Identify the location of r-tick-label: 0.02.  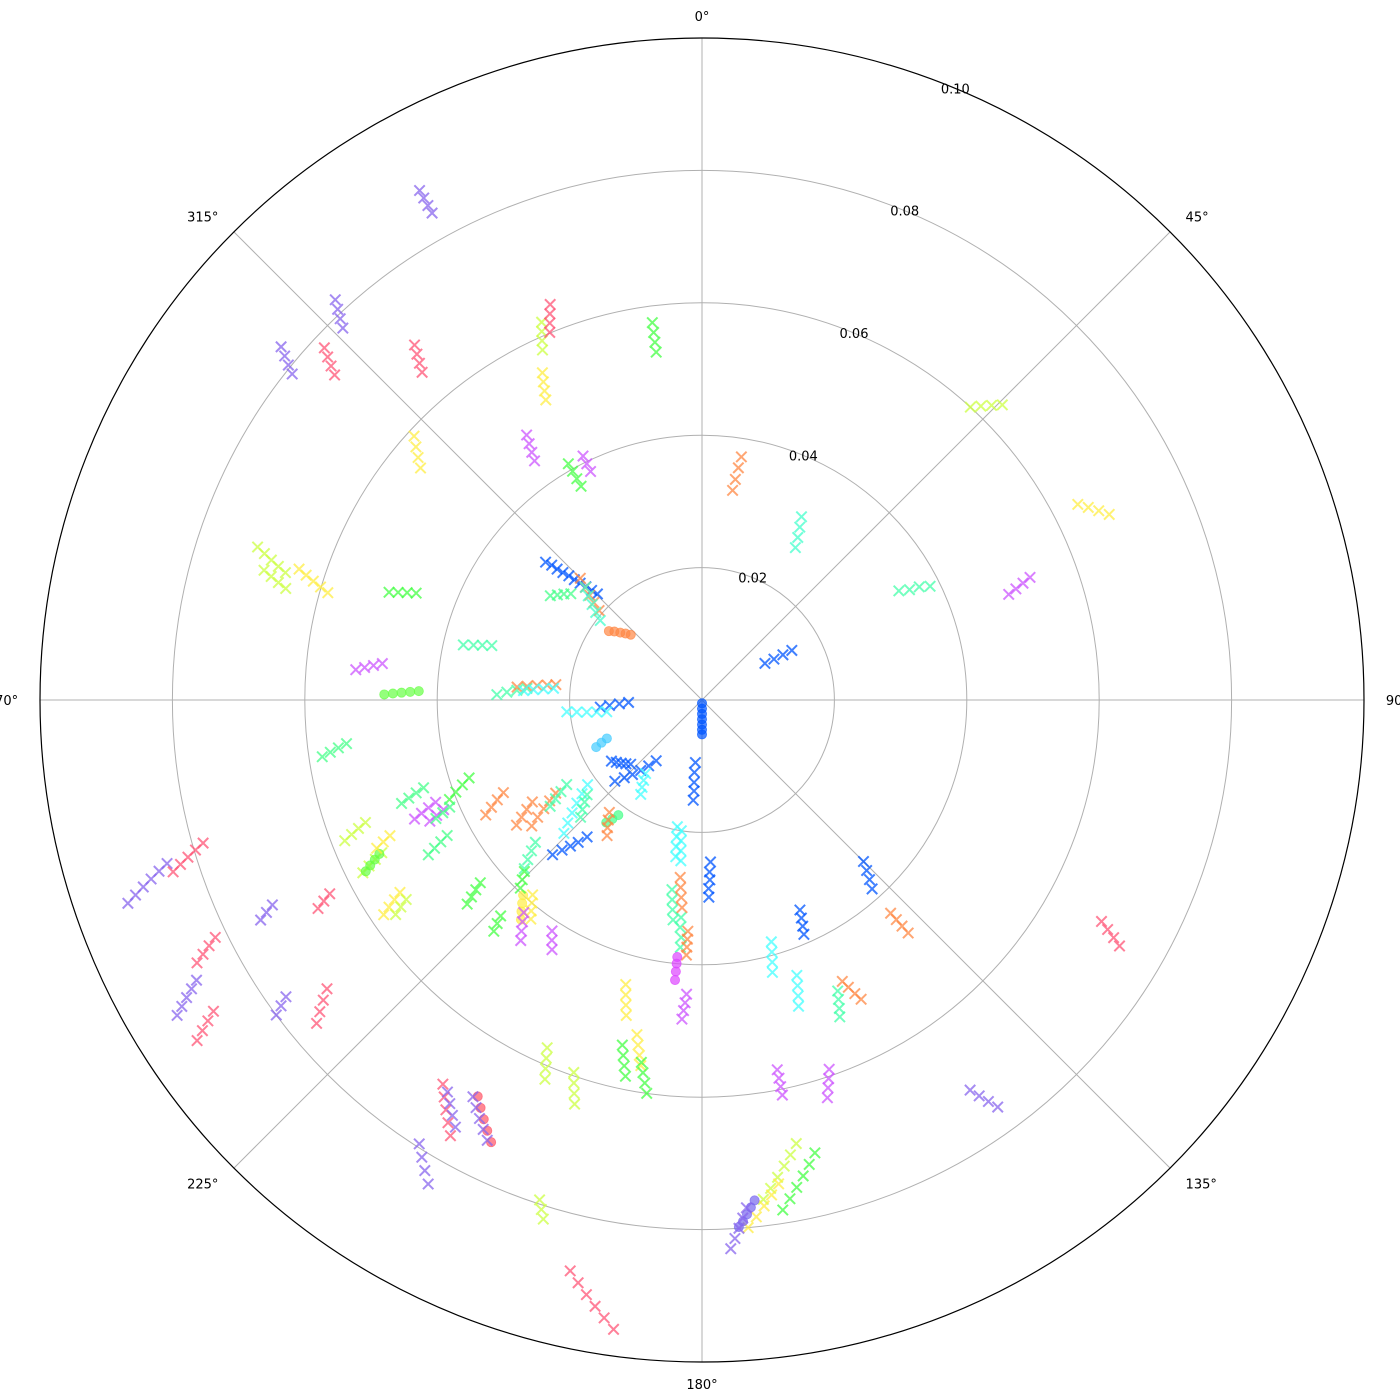
(752, 579).